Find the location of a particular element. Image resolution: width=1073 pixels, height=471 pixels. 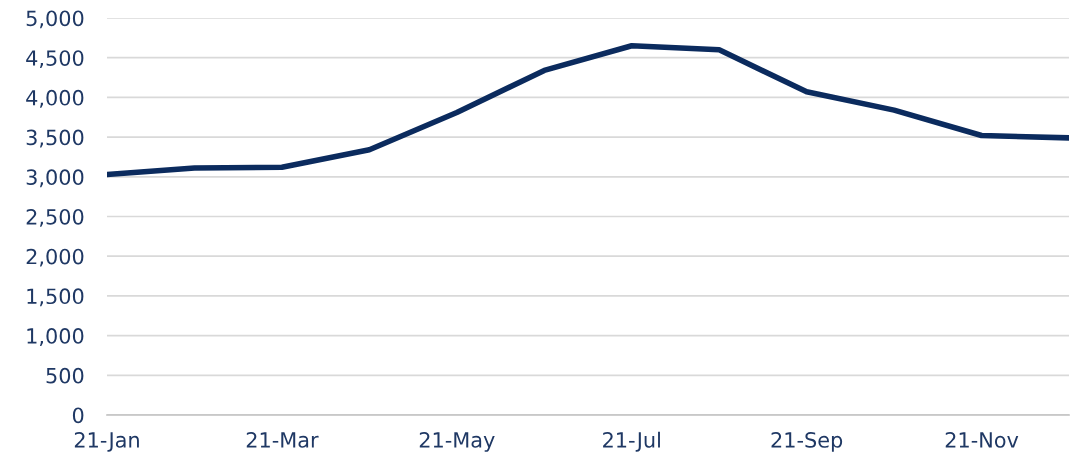

x-tick-label: 21-Nov is located at coordinates (982, 440).